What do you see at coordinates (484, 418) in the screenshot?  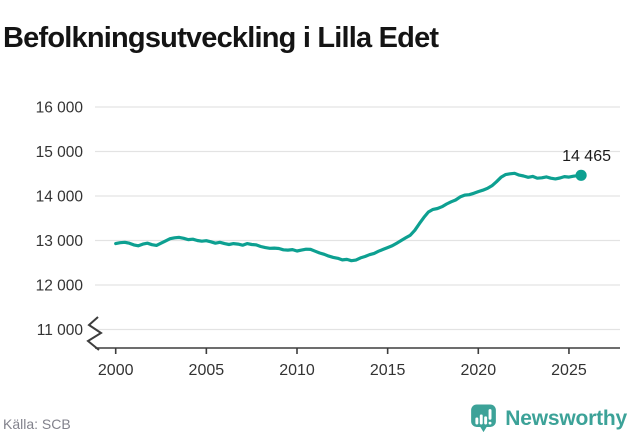 I see `bar-chart-bubble-icon` at bounding box center [484, 418].